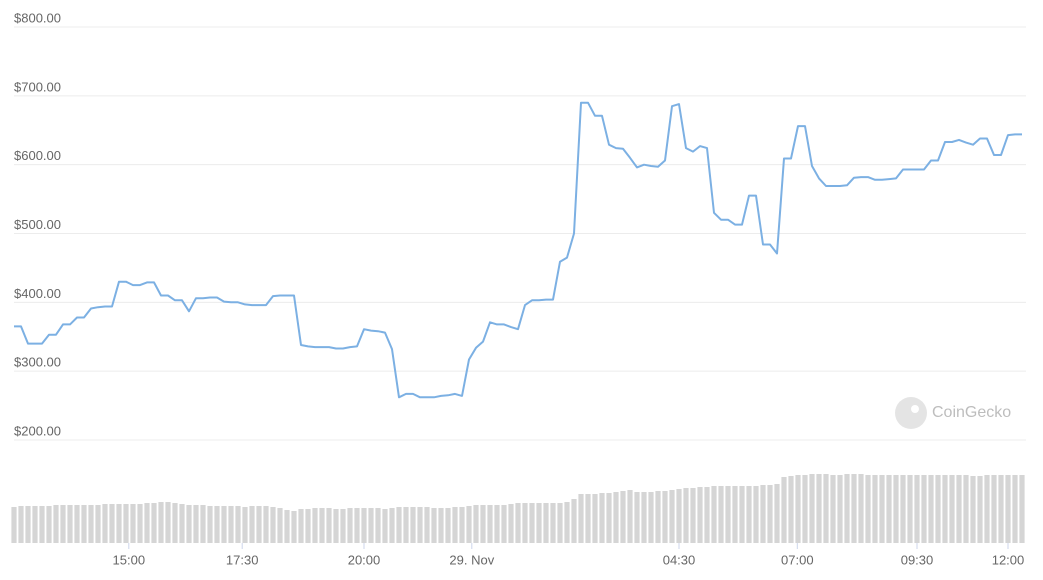 This screenshot has width=1043, height=580. What do you see at coordinates (37, 224) in the screenshot?
I see `y-tick-label: $500.00` at bounding box center [37, 224].